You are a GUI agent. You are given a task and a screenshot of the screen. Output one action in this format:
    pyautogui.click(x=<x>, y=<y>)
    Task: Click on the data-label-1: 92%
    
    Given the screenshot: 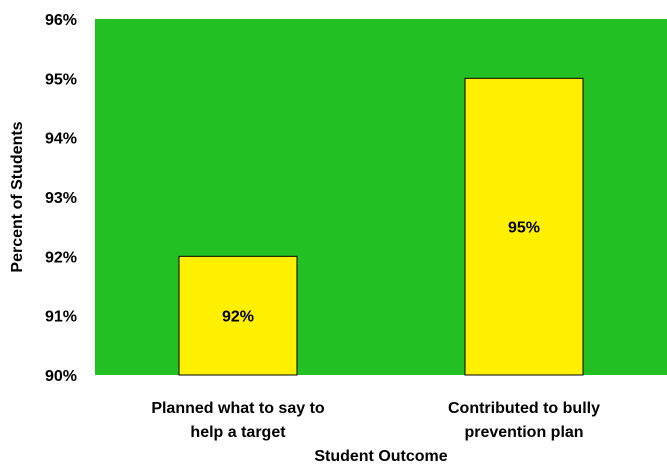 What is the action you would take?
    pyautogui.click(x=238, y=317)
    